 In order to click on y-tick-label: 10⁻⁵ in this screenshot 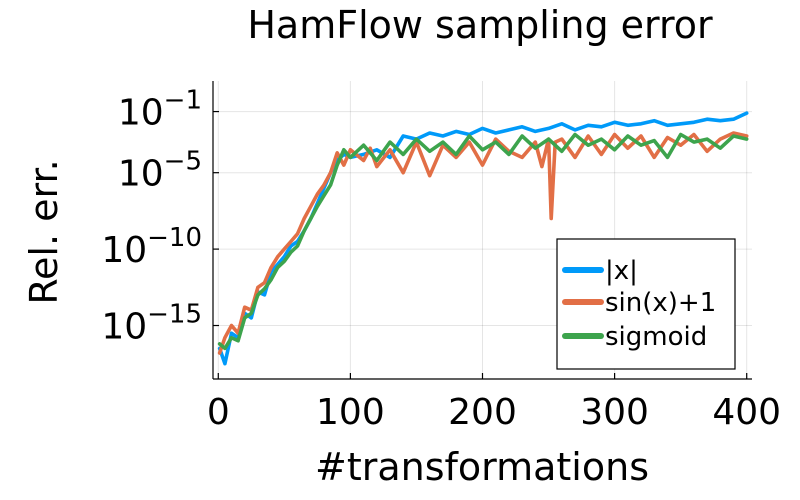, I will do `click(160, 171)`.